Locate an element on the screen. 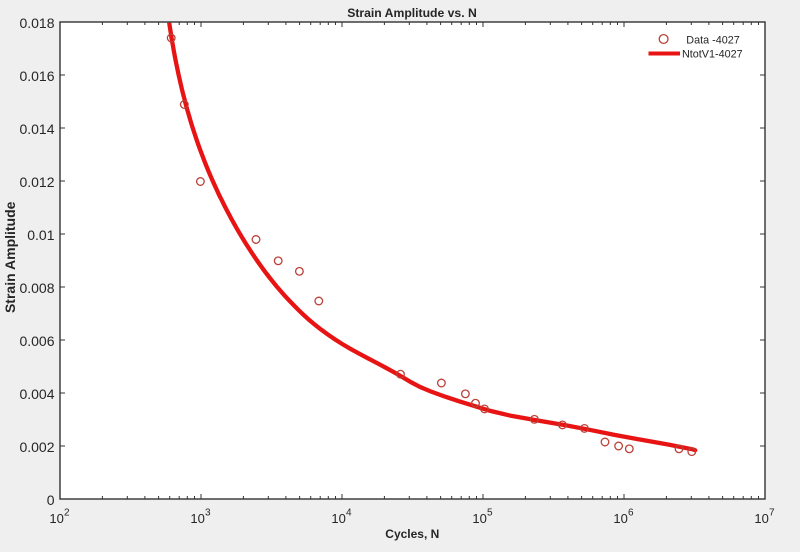 Image resolution: width=800 pixels, height=552 pixels. svg-text: 0 is located at coordinates (51, 500).